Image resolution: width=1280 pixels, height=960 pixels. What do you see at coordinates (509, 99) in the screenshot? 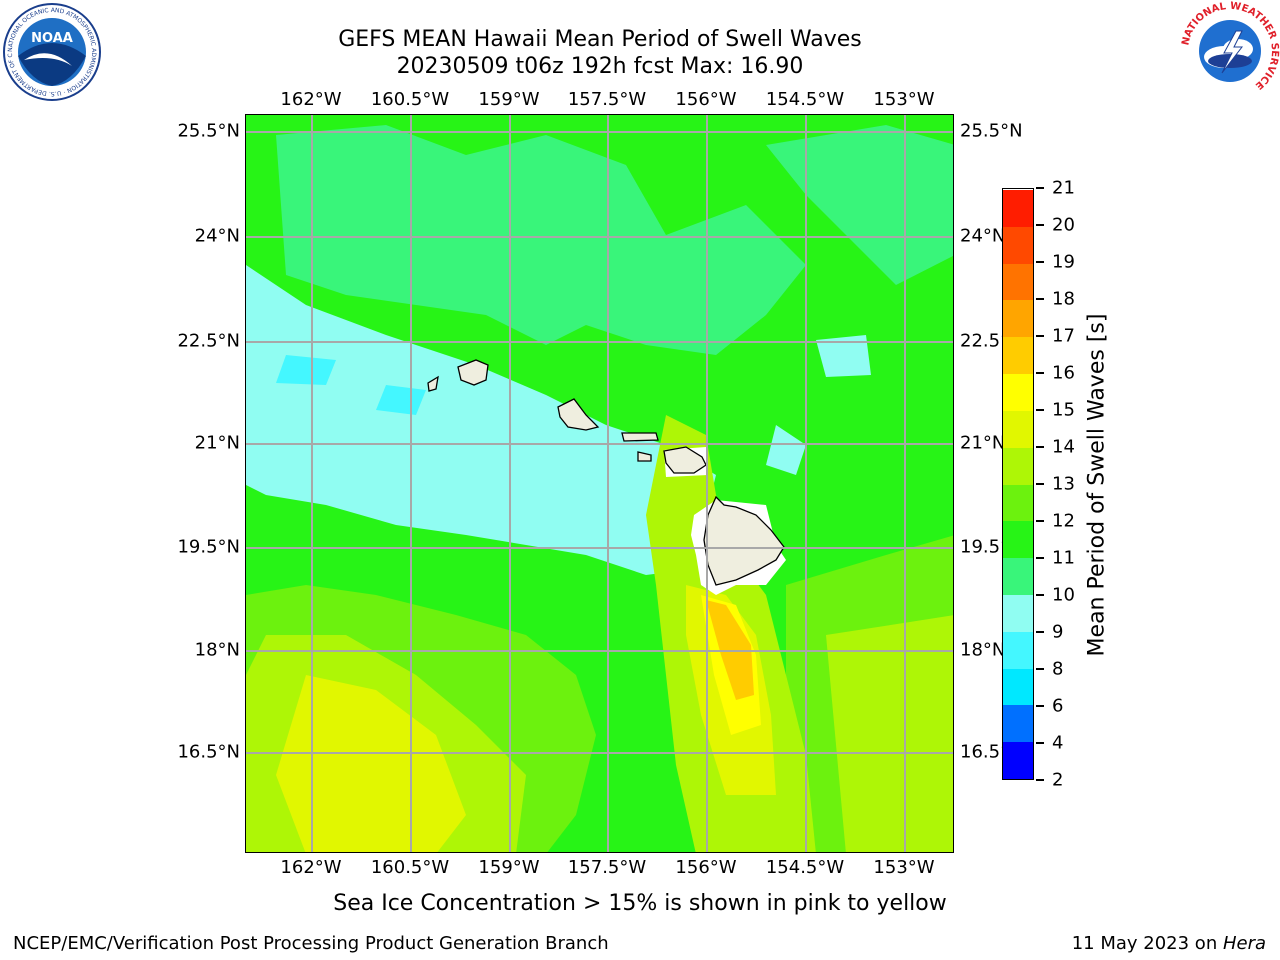
I see `lon-label-top: 159°W` at bounding box center [509, 99].